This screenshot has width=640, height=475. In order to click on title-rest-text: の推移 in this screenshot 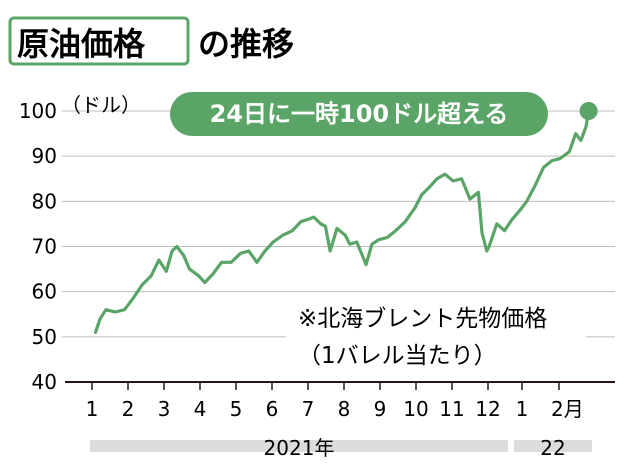, I will do `click(246, 44)`.